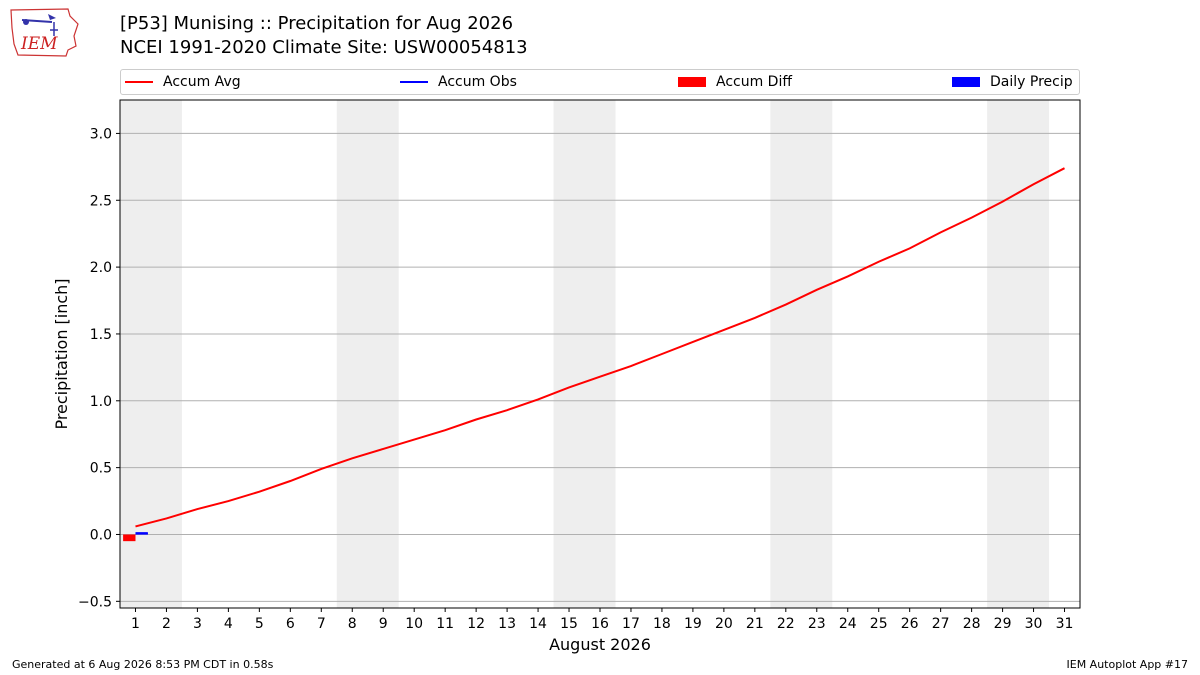 The image size is (1200, 675). I want to click on logo-text: IEM, so click(39, 44).